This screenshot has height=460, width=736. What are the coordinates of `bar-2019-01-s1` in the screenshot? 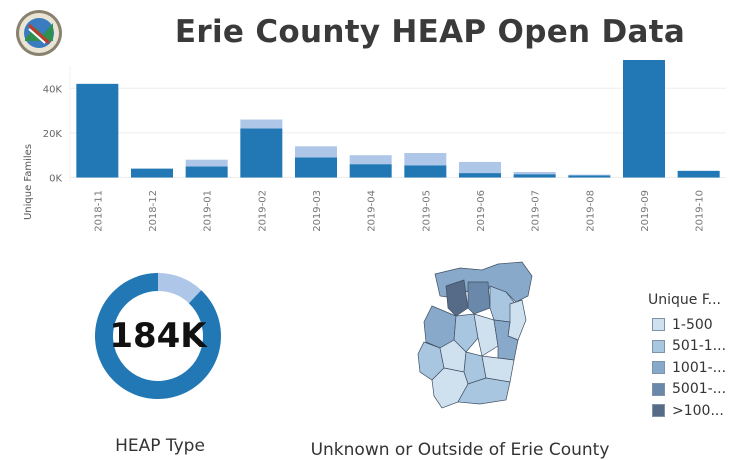 It's located at (206, 163).